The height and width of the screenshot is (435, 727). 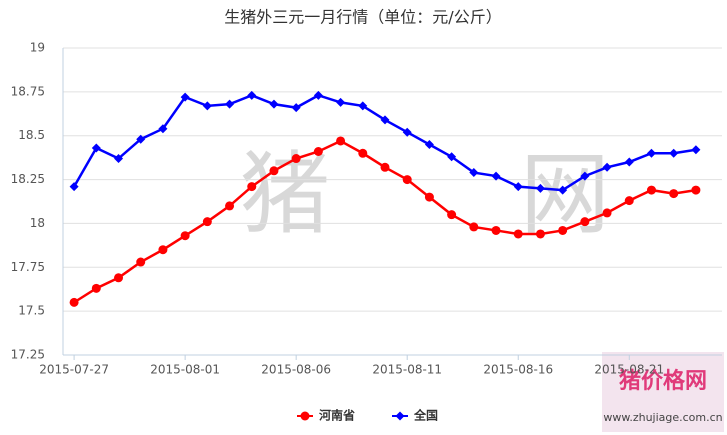 I want to click on y-tick-label: 18.25, so click(x=28, y=179).